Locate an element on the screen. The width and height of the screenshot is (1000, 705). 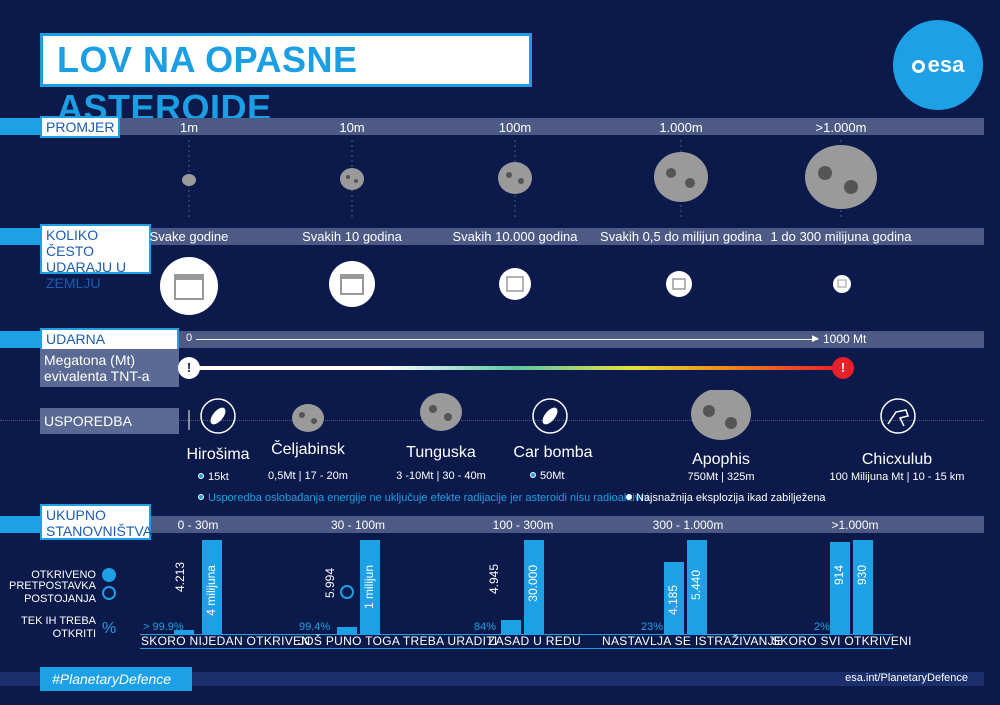
remaining-pct: > 99.9% is located at coordinates (163, 627).